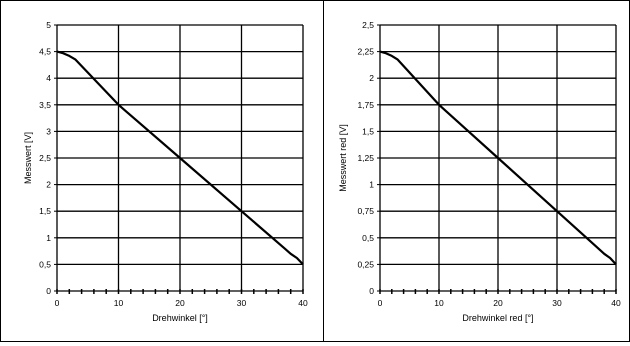  What do you see at coordinates (45, 105) in the screenshot?
I see `y-tick-label: 3,5` at bounding box center [45, 105].